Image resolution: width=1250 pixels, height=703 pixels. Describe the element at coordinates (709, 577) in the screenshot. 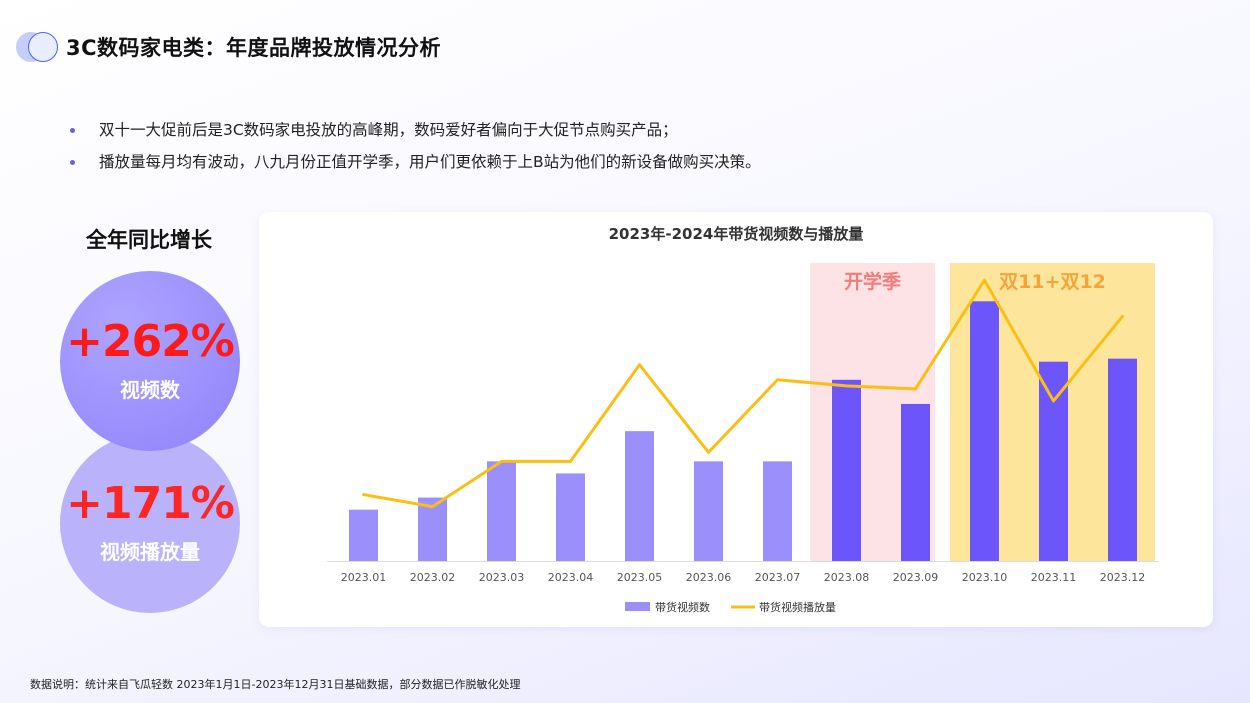

I see `x-tick-label: 2023.06` at that location.